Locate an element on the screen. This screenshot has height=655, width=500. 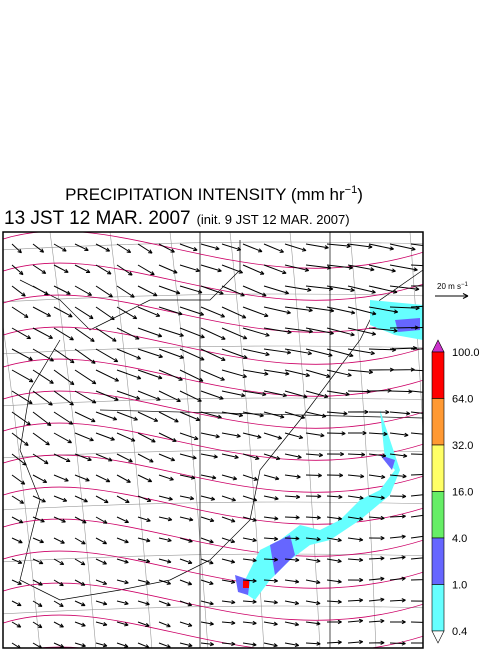
colorbar-label: 0.4 is located at coordinates (459, 632).